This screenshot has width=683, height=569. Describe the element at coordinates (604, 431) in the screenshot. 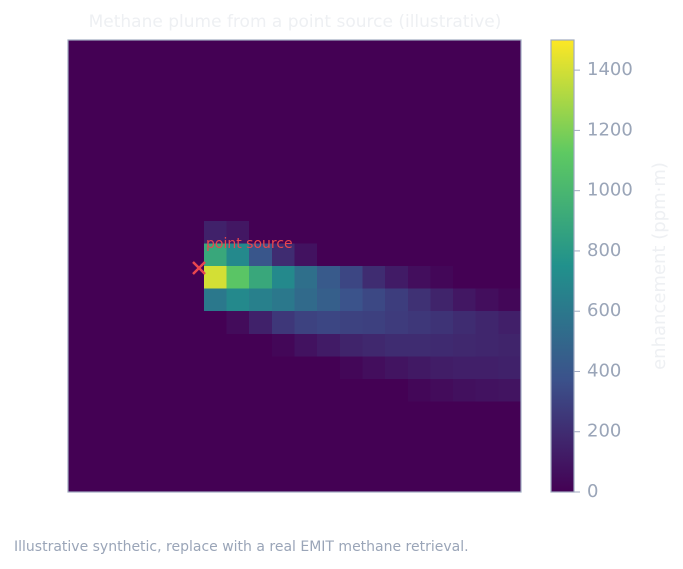

I see `colorbar-tick-label: 200` at that location.